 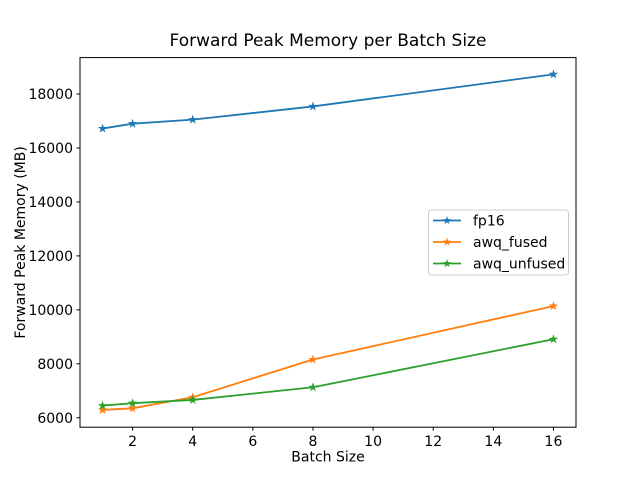 I want to click on x-tick-label: 2, so click(x=132, y=442).